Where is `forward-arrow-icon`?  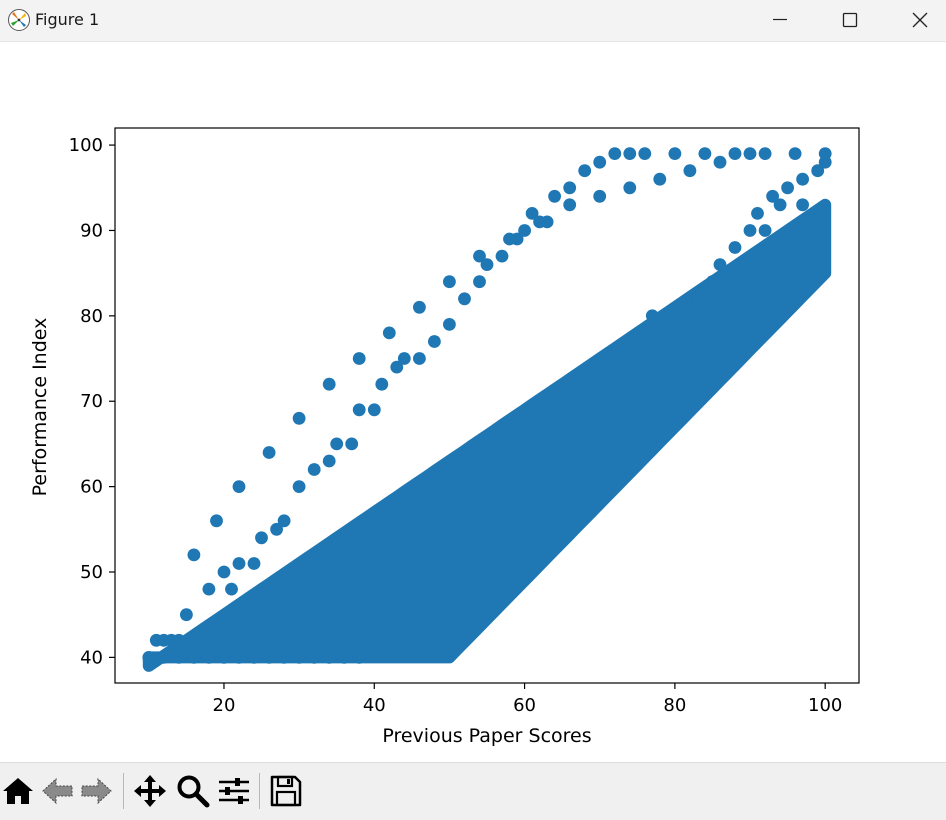
forward-arrow-icon is located at coordinates (96, 791).